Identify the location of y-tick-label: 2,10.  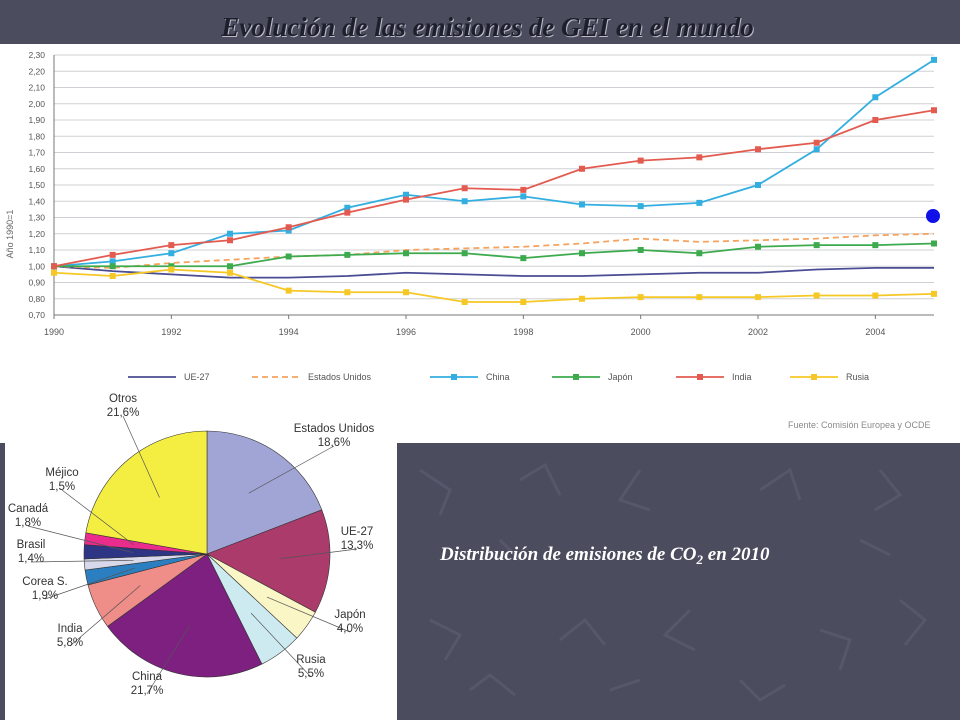
(36, 88).